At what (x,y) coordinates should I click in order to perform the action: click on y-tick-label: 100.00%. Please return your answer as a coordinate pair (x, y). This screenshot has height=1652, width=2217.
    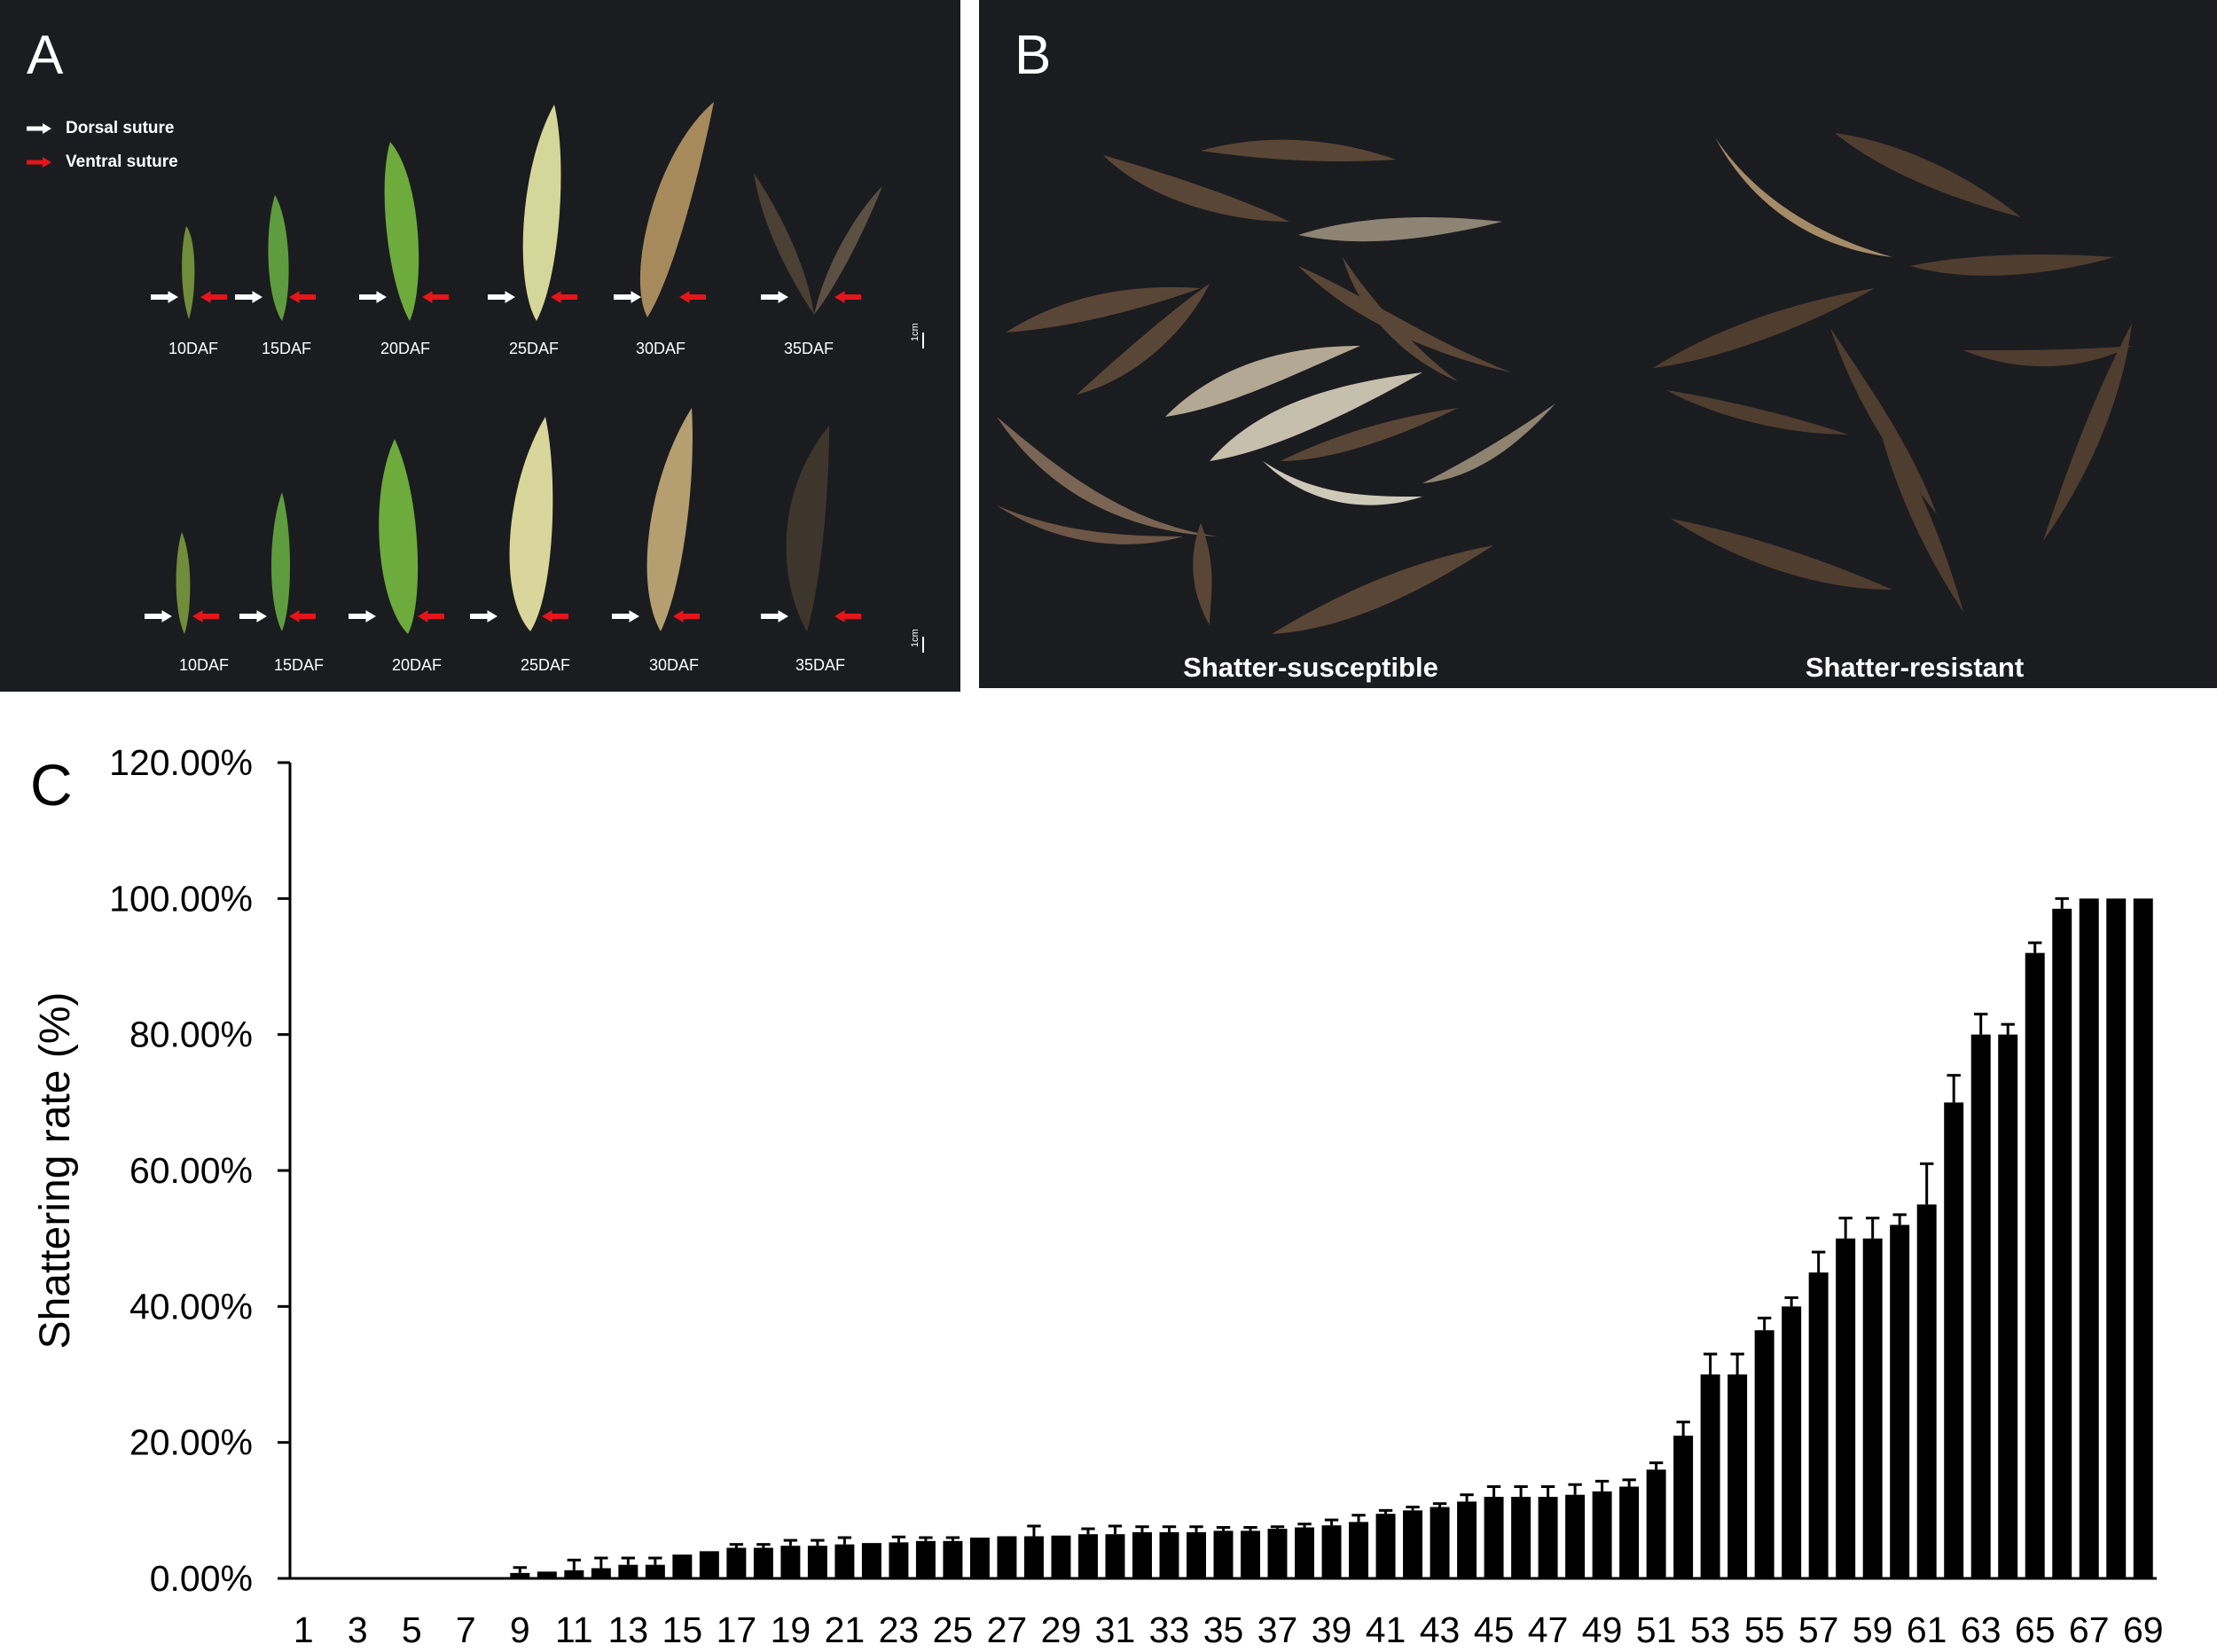
    Looking at the image, I should click on (181, 898).